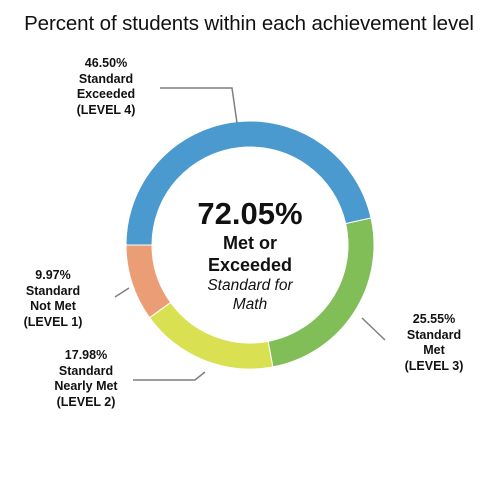 This screenshot has width=498, height=500. I want to click on segment-label-level-3: 25.55% Standard Met (LEVEL 3), so click(434, 343).